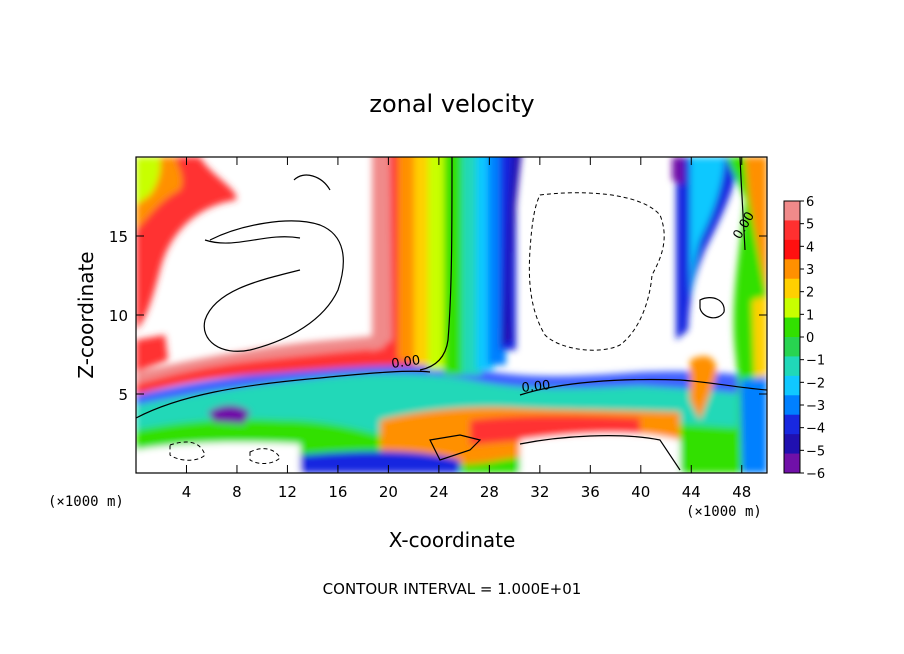  What do you see at coordinates (118, 316) in the screenshot?
I see `y-tick-label: 10` at bounding box center [118, 316].